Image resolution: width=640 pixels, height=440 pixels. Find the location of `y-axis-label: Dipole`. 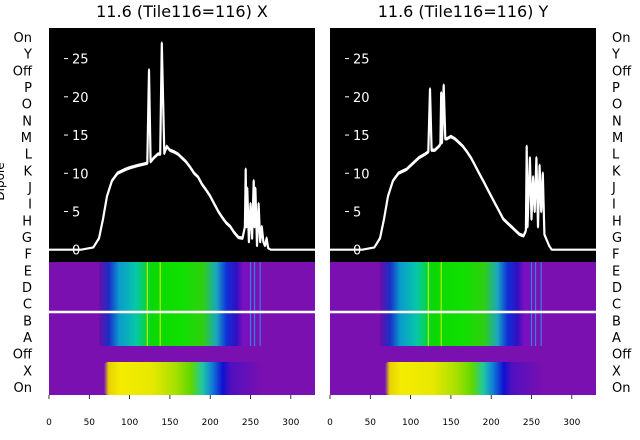

y-axis-label: Dipole is located at coordinates (3, 181).